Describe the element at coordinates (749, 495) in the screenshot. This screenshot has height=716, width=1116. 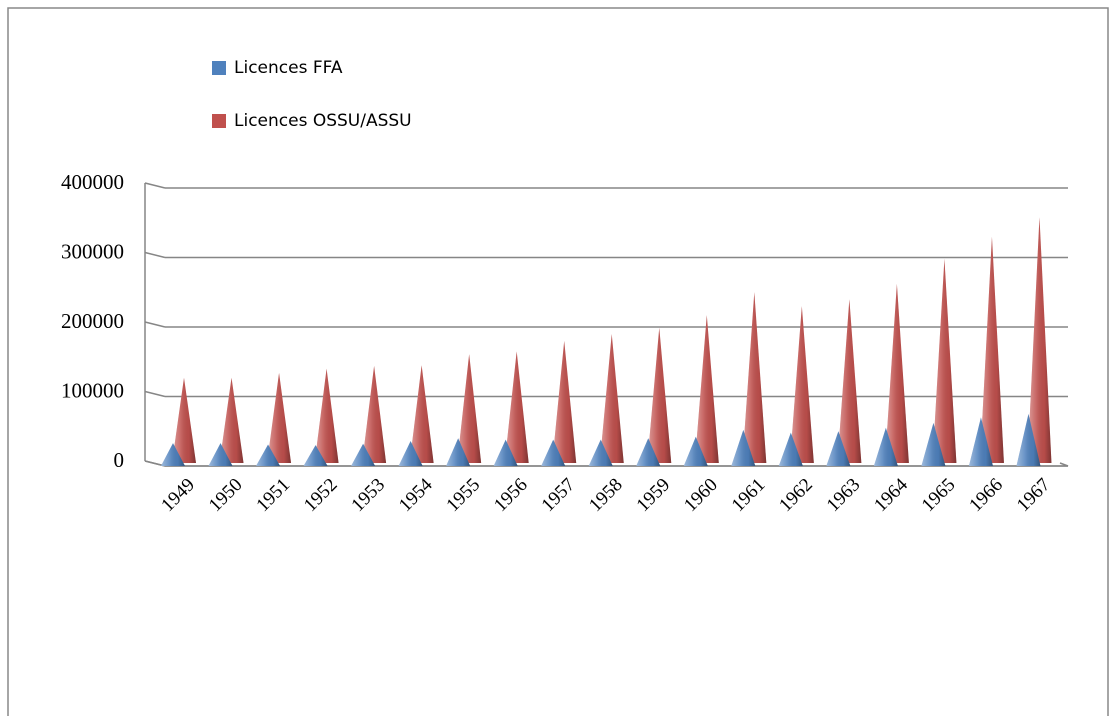
I see `x-tick-label: 1961` at that location.